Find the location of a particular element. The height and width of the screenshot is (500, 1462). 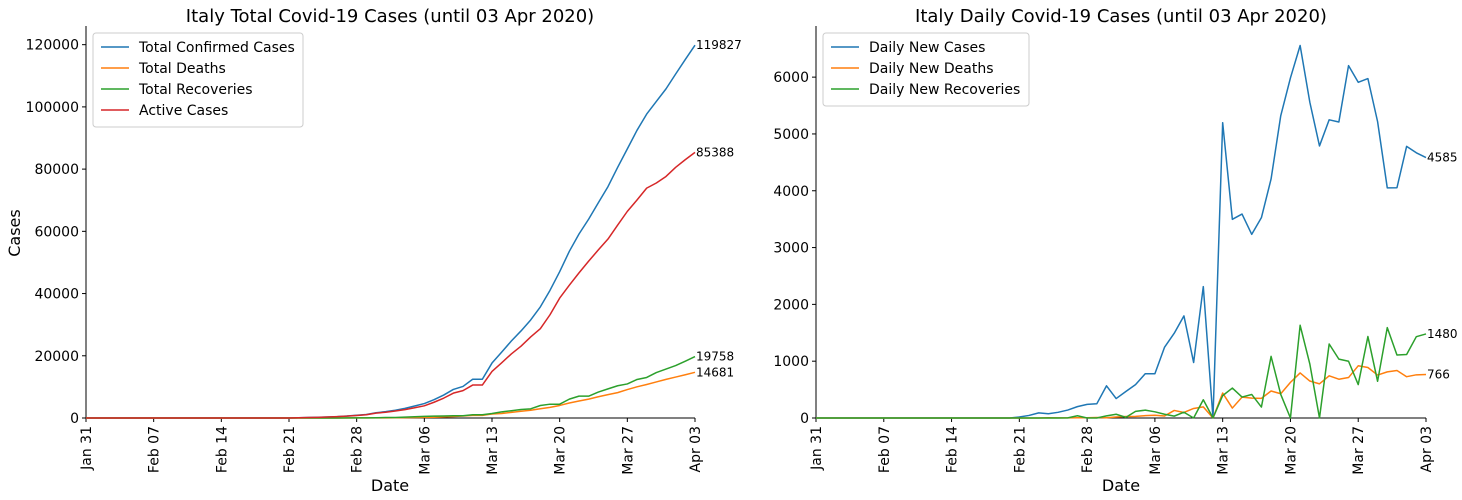

legend-entry: Total Confirmed Cases is located at coordinates (216, 48).